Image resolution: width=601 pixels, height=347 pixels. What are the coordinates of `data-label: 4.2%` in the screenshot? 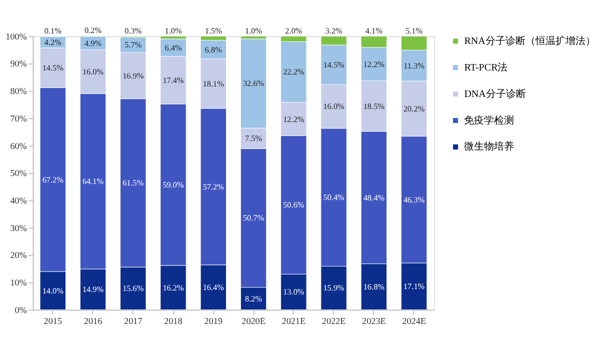 It's located at (53, 42).